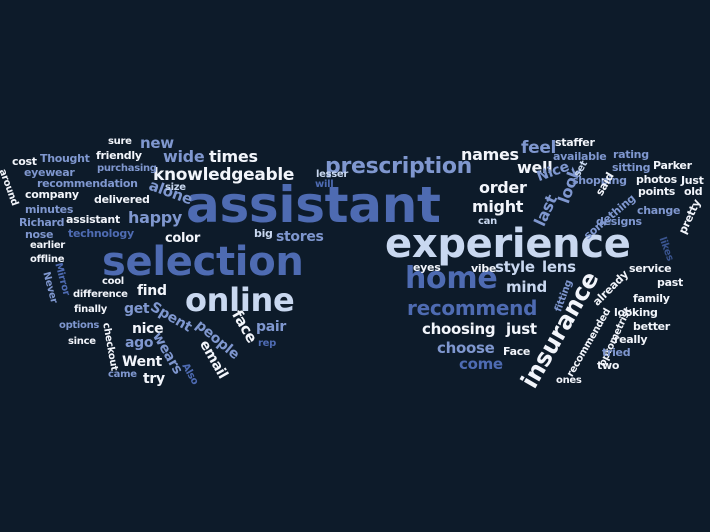 Image resolution: width=710 pixels, height=532 pixels. What do you see at coordinates (490, 154) in the screenshot?
I see `cloud-word: names` at bounding box center [490, 154].